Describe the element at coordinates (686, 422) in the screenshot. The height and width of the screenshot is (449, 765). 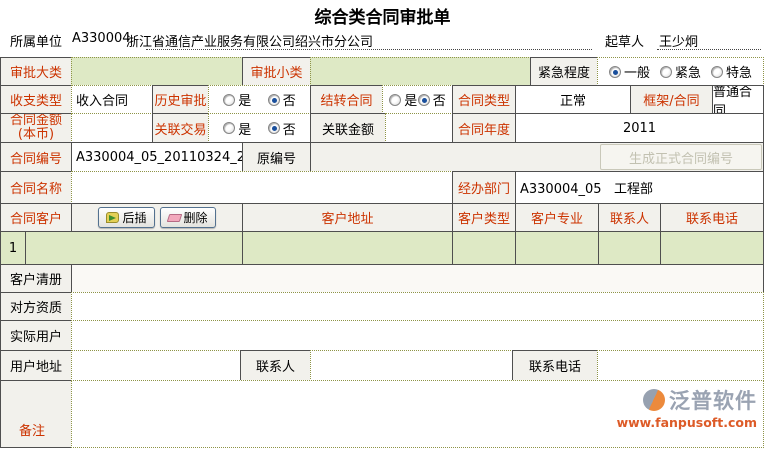
I see `watermark-url: www.fanpusoft.com` at that location.